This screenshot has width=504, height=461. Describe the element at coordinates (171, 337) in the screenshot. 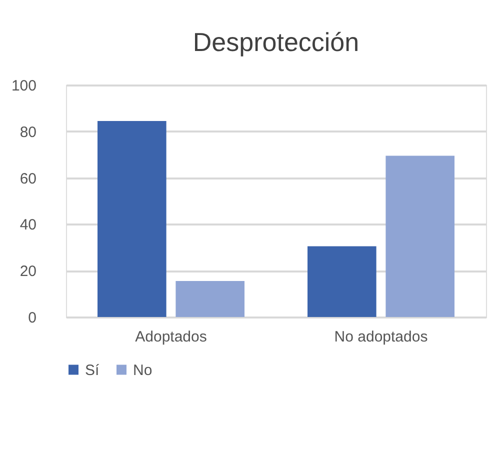

I see `x-tick-label: Adoptados` at that location.